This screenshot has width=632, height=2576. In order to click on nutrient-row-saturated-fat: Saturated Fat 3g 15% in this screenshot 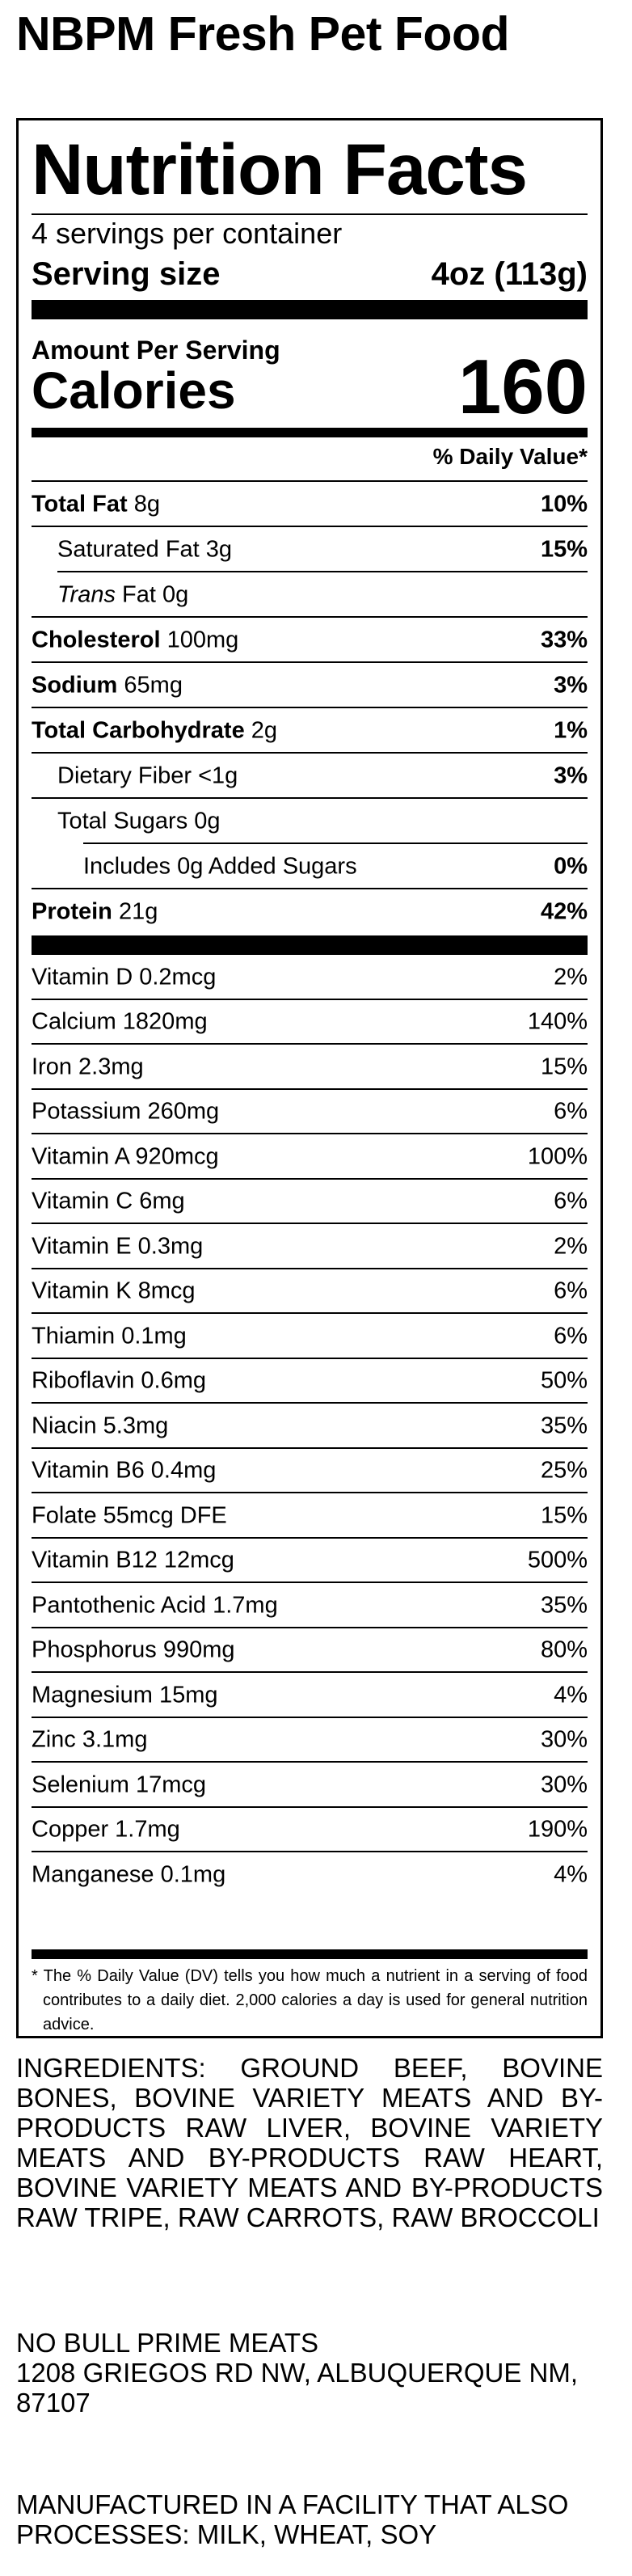, I will do `click(310, 549)`.